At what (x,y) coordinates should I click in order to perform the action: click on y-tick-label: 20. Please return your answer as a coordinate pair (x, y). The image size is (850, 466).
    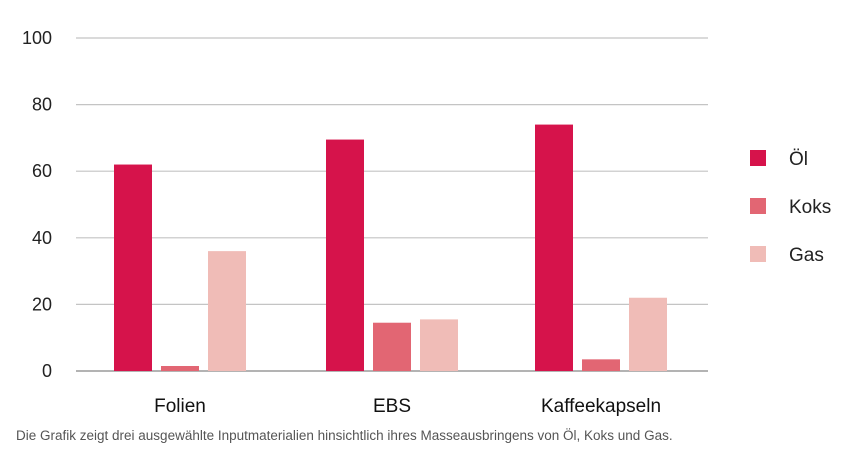
    Looking at the image, I should click on (42, 304).